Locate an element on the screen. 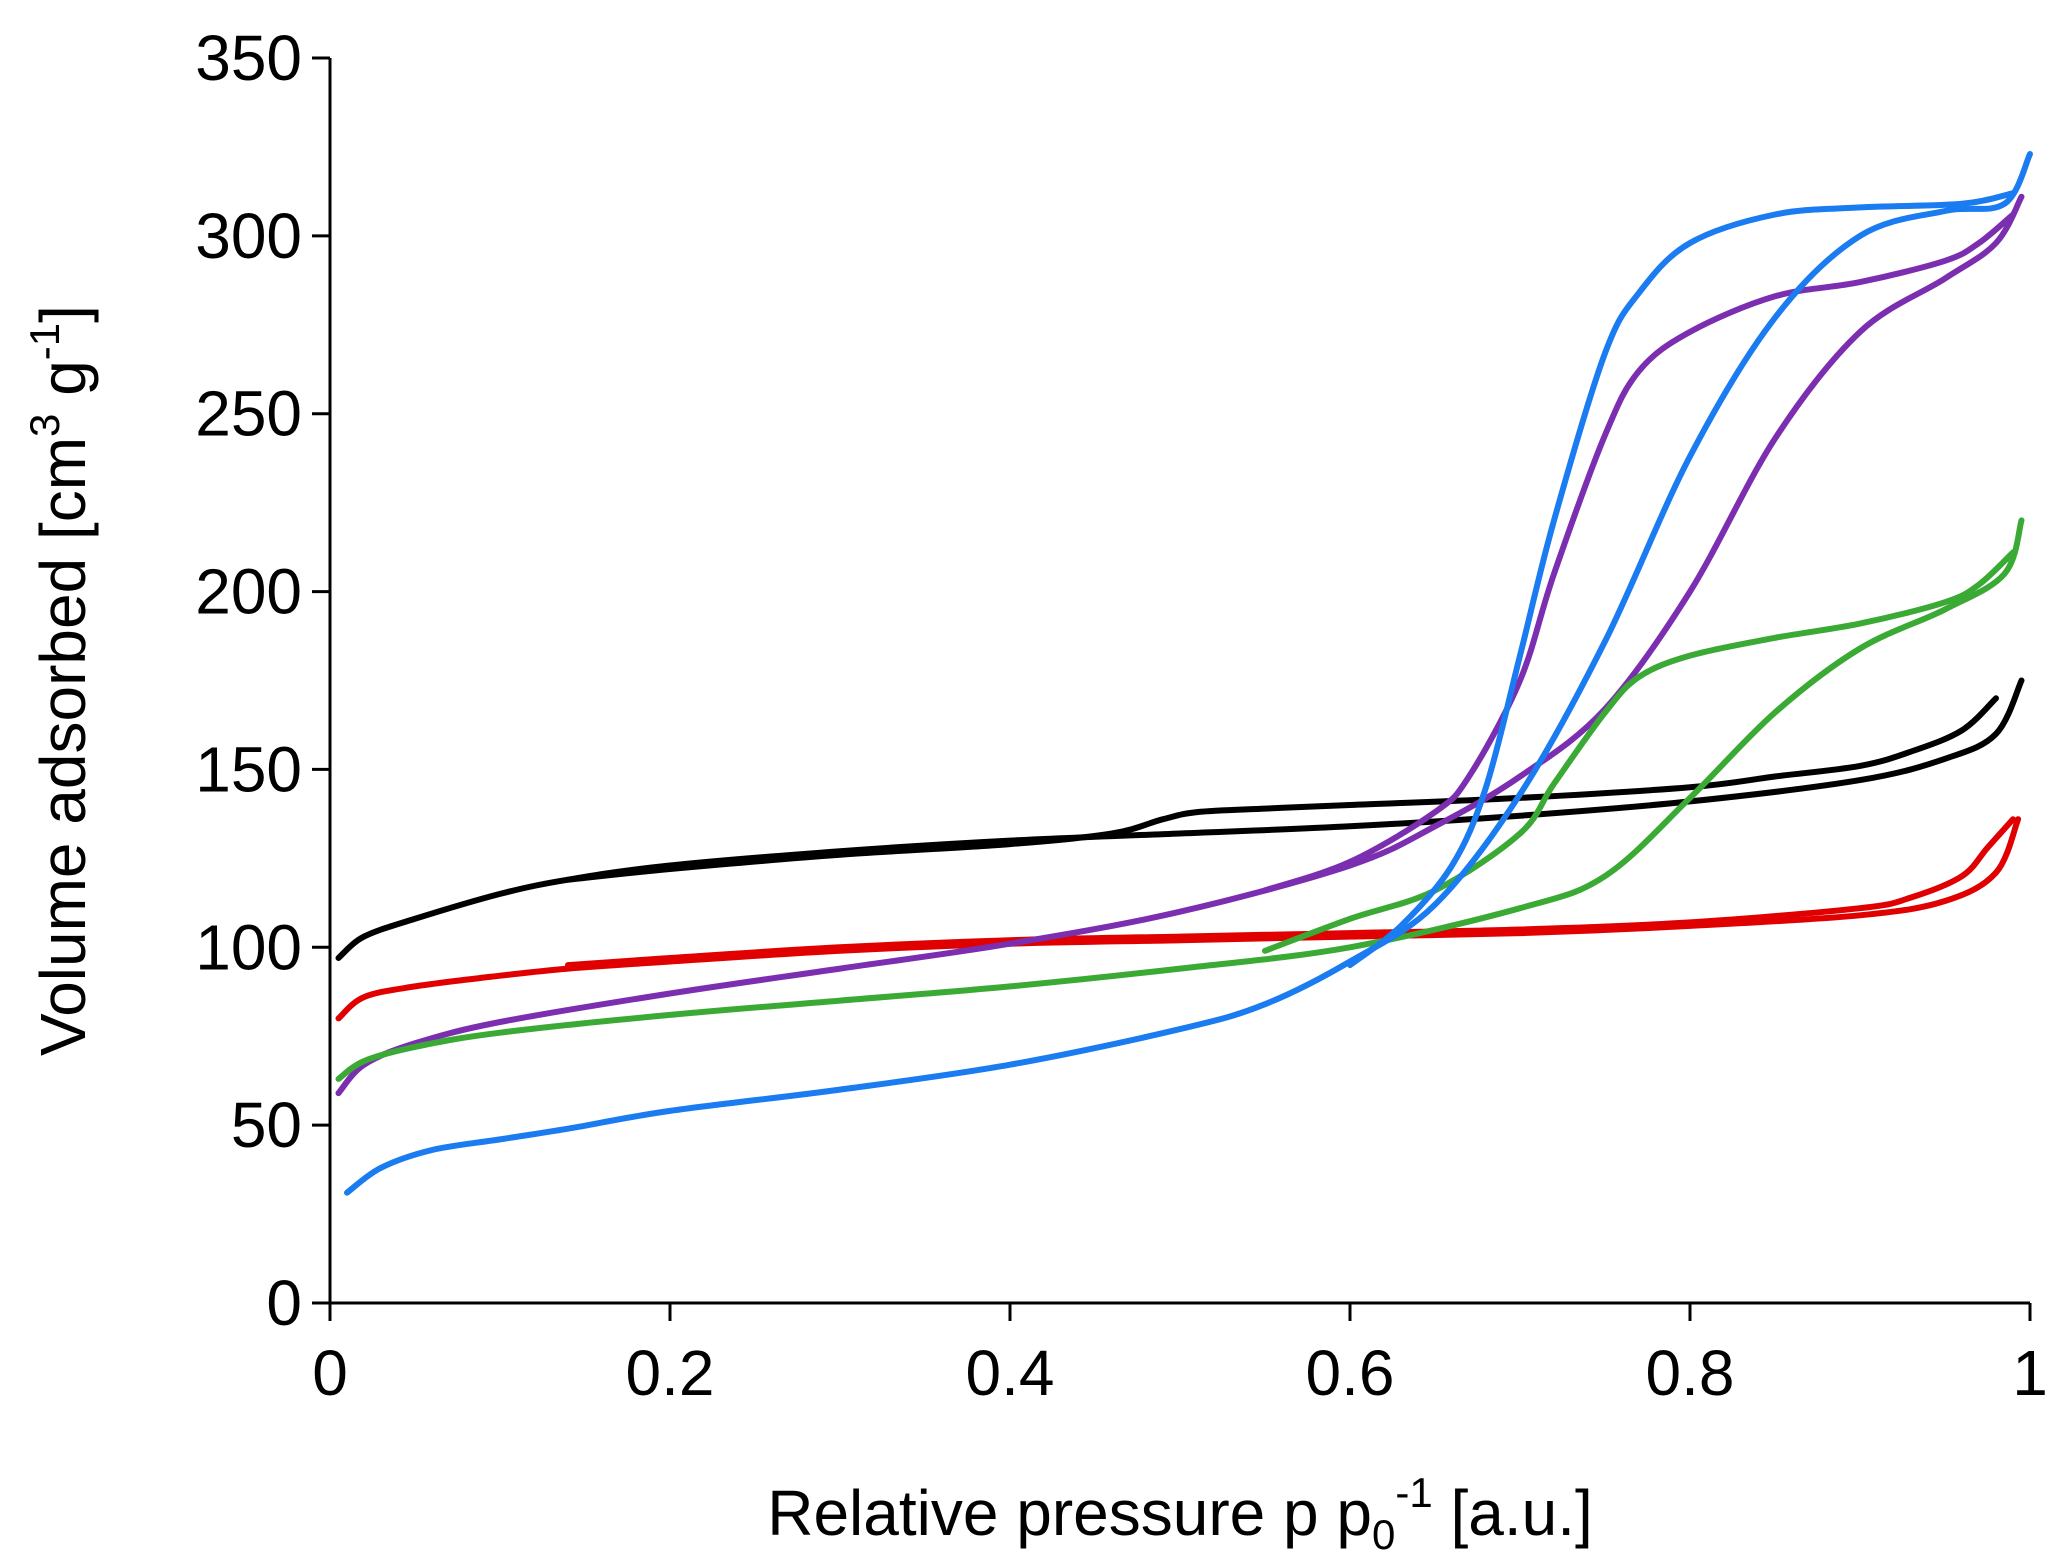 This screenshot has width=2050, height=1555. x-axis-title-tail: [a.u.] is located at coordinates (1513, 1513).